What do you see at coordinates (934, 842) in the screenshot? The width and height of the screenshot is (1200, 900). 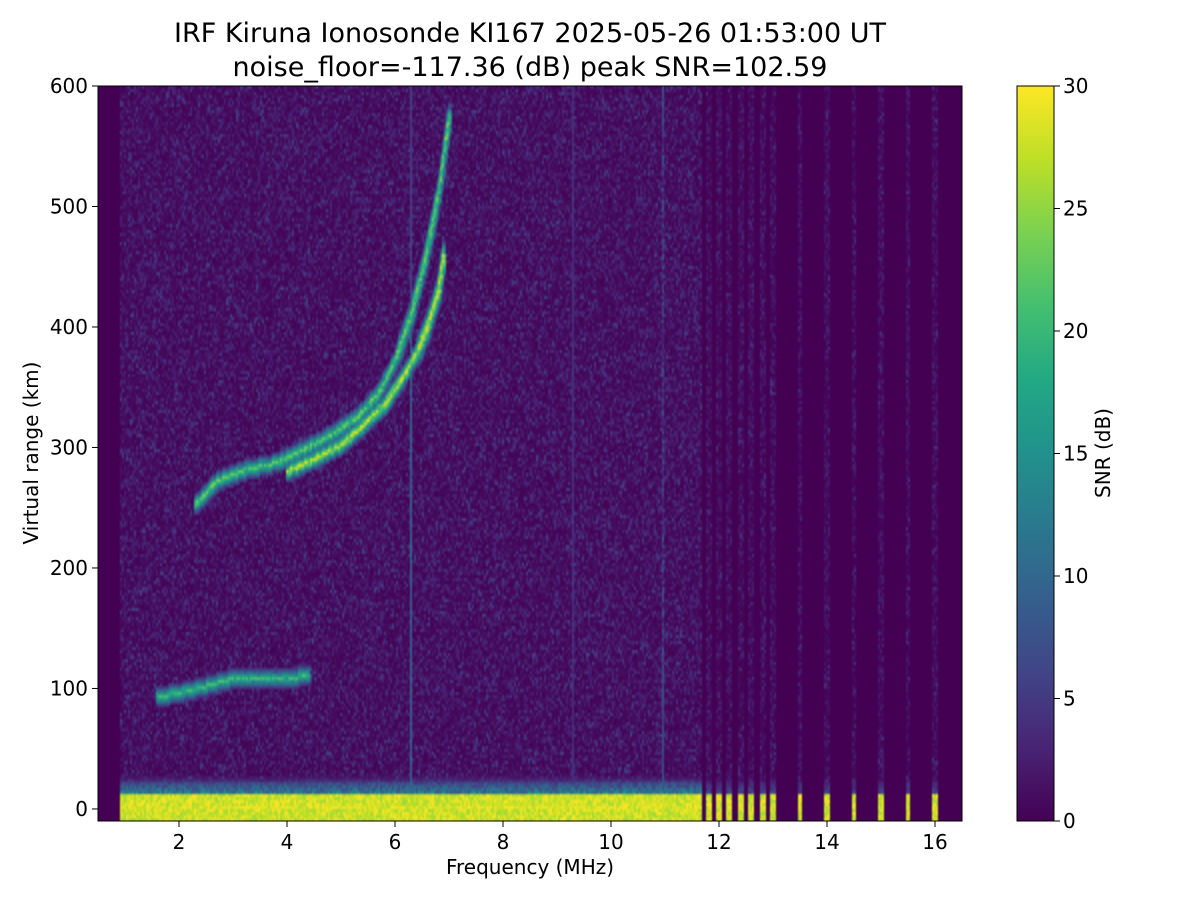 I see `x-tick-label: 16` at bounding box center [934, 842].